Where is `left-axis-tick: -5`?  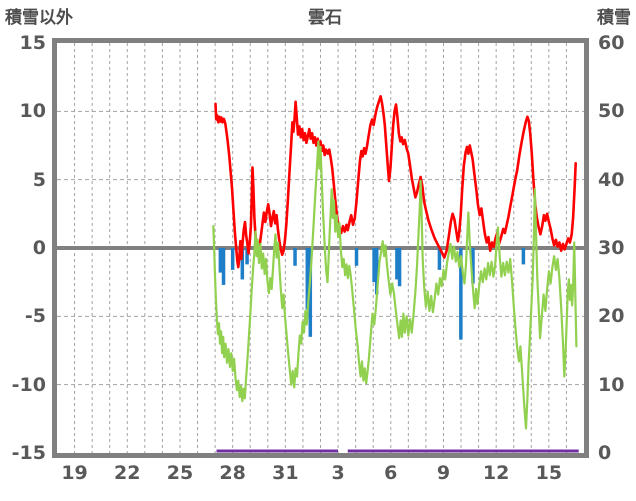
left-axis-tick: -5 is located at coordinates (35, 316).